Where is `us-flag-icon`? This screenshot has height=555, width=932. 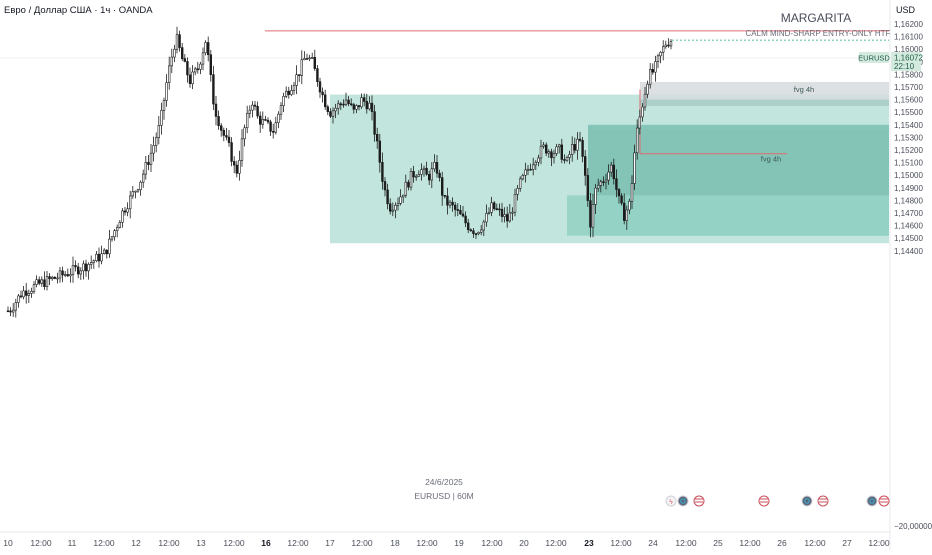 us-flag-icon is located at coordinates (764, 501).